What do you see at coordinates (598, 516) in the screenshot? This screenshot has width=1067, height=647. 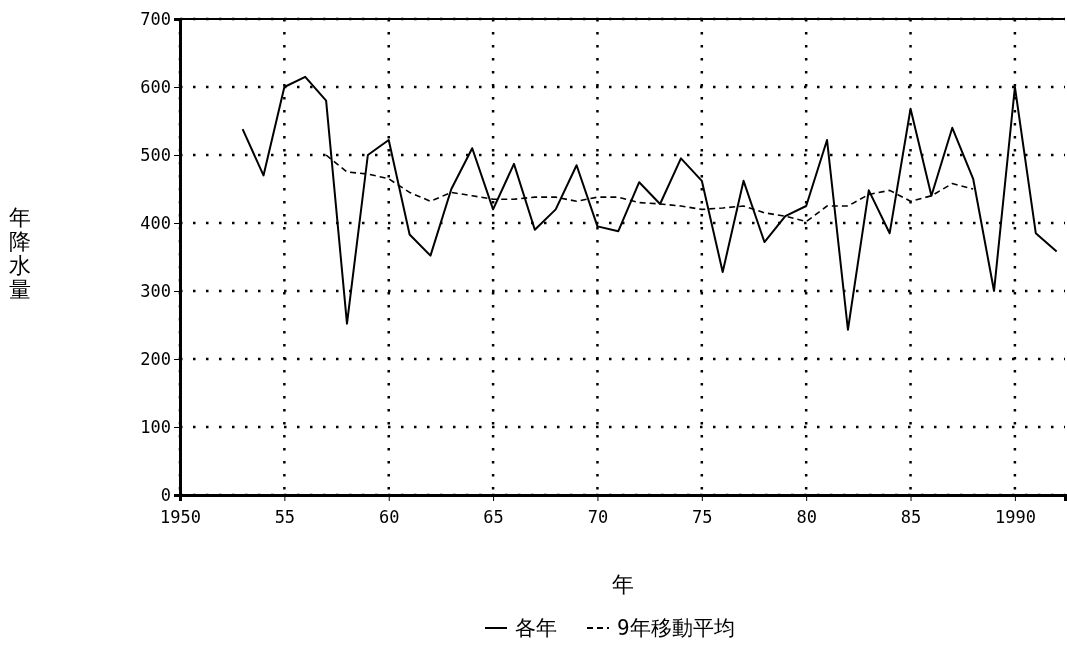 I see `x-tick-label: 70` at bounding box center [598, 516].